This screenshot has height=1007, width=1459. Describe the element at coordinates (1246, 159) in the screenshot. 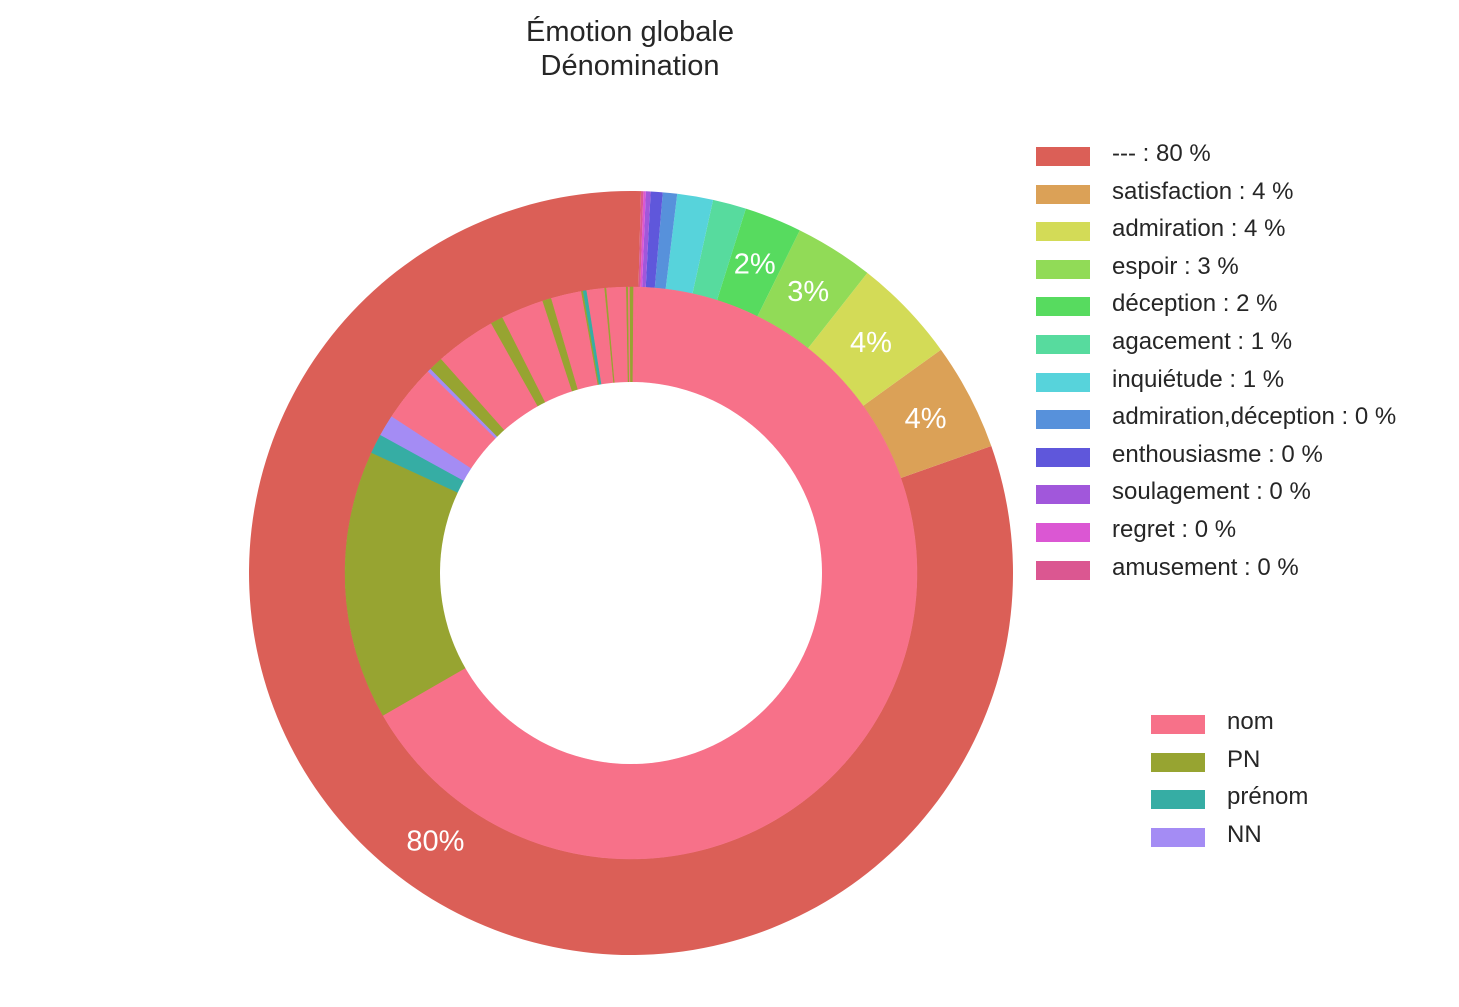

I see `emotion-legend-item: --- : 80 %` at that location.